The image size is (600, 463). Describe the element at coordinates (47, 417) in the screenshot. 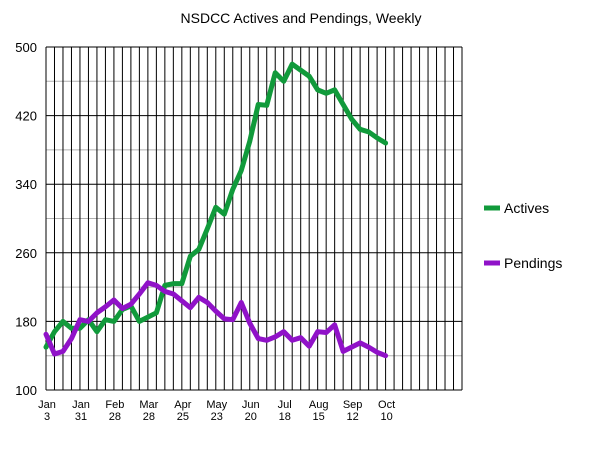

I see `x-tick-label-day: 3` at that location.